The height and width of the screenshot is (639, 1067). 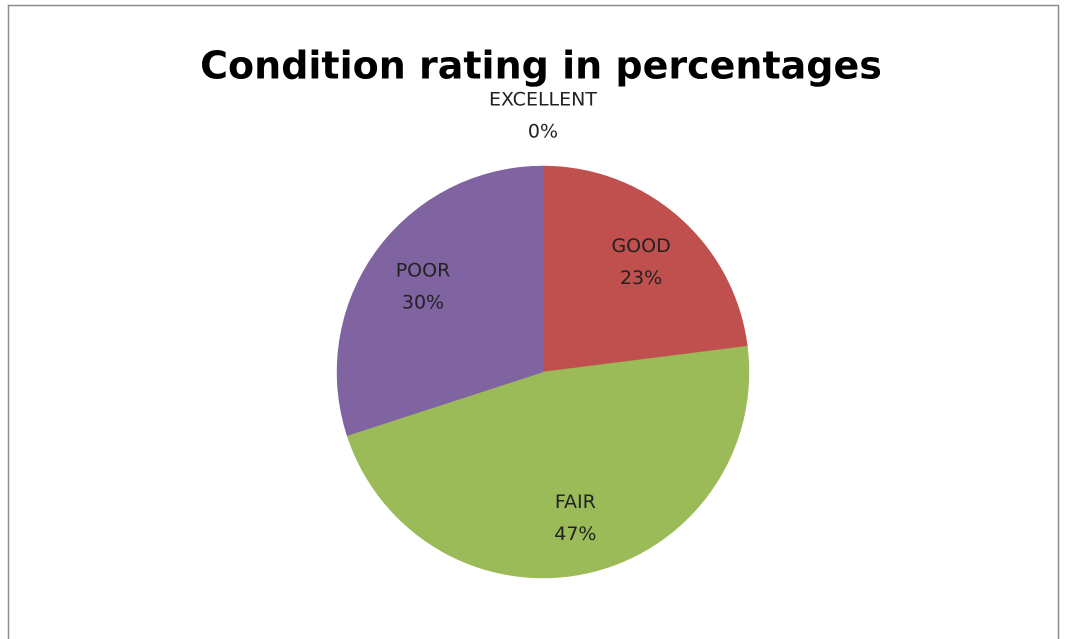 I want to click on slice-category-label: GOOD, so click(x=640, y=246).